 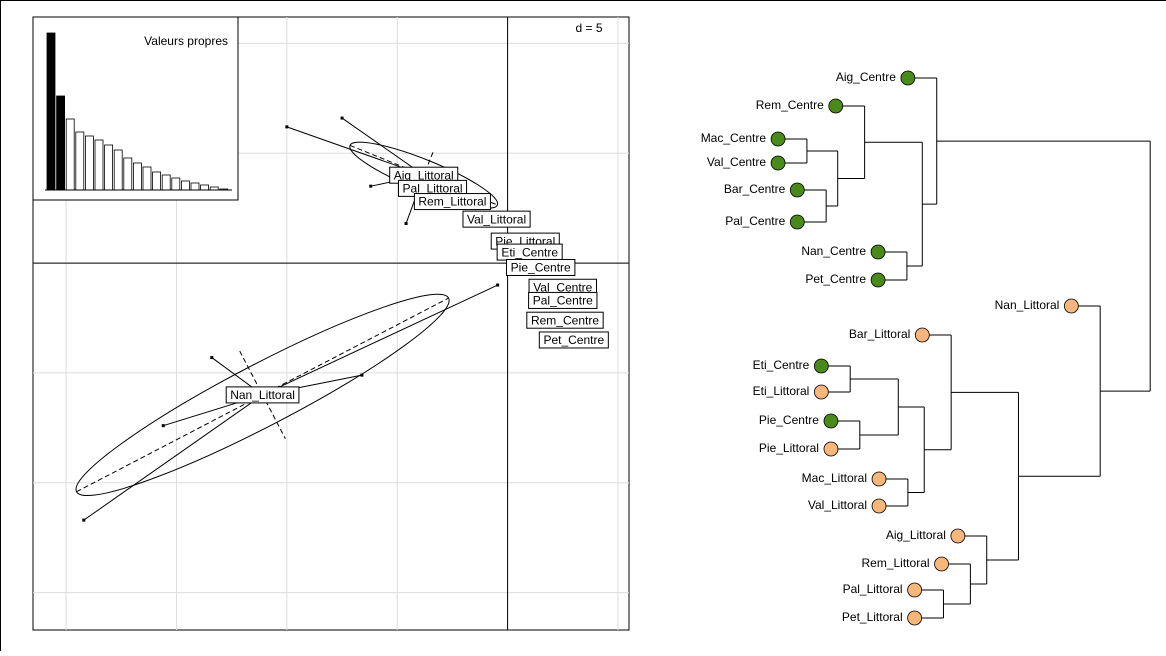 I want to click on point-label: Eti_Centre, so click(x=529, y=252).